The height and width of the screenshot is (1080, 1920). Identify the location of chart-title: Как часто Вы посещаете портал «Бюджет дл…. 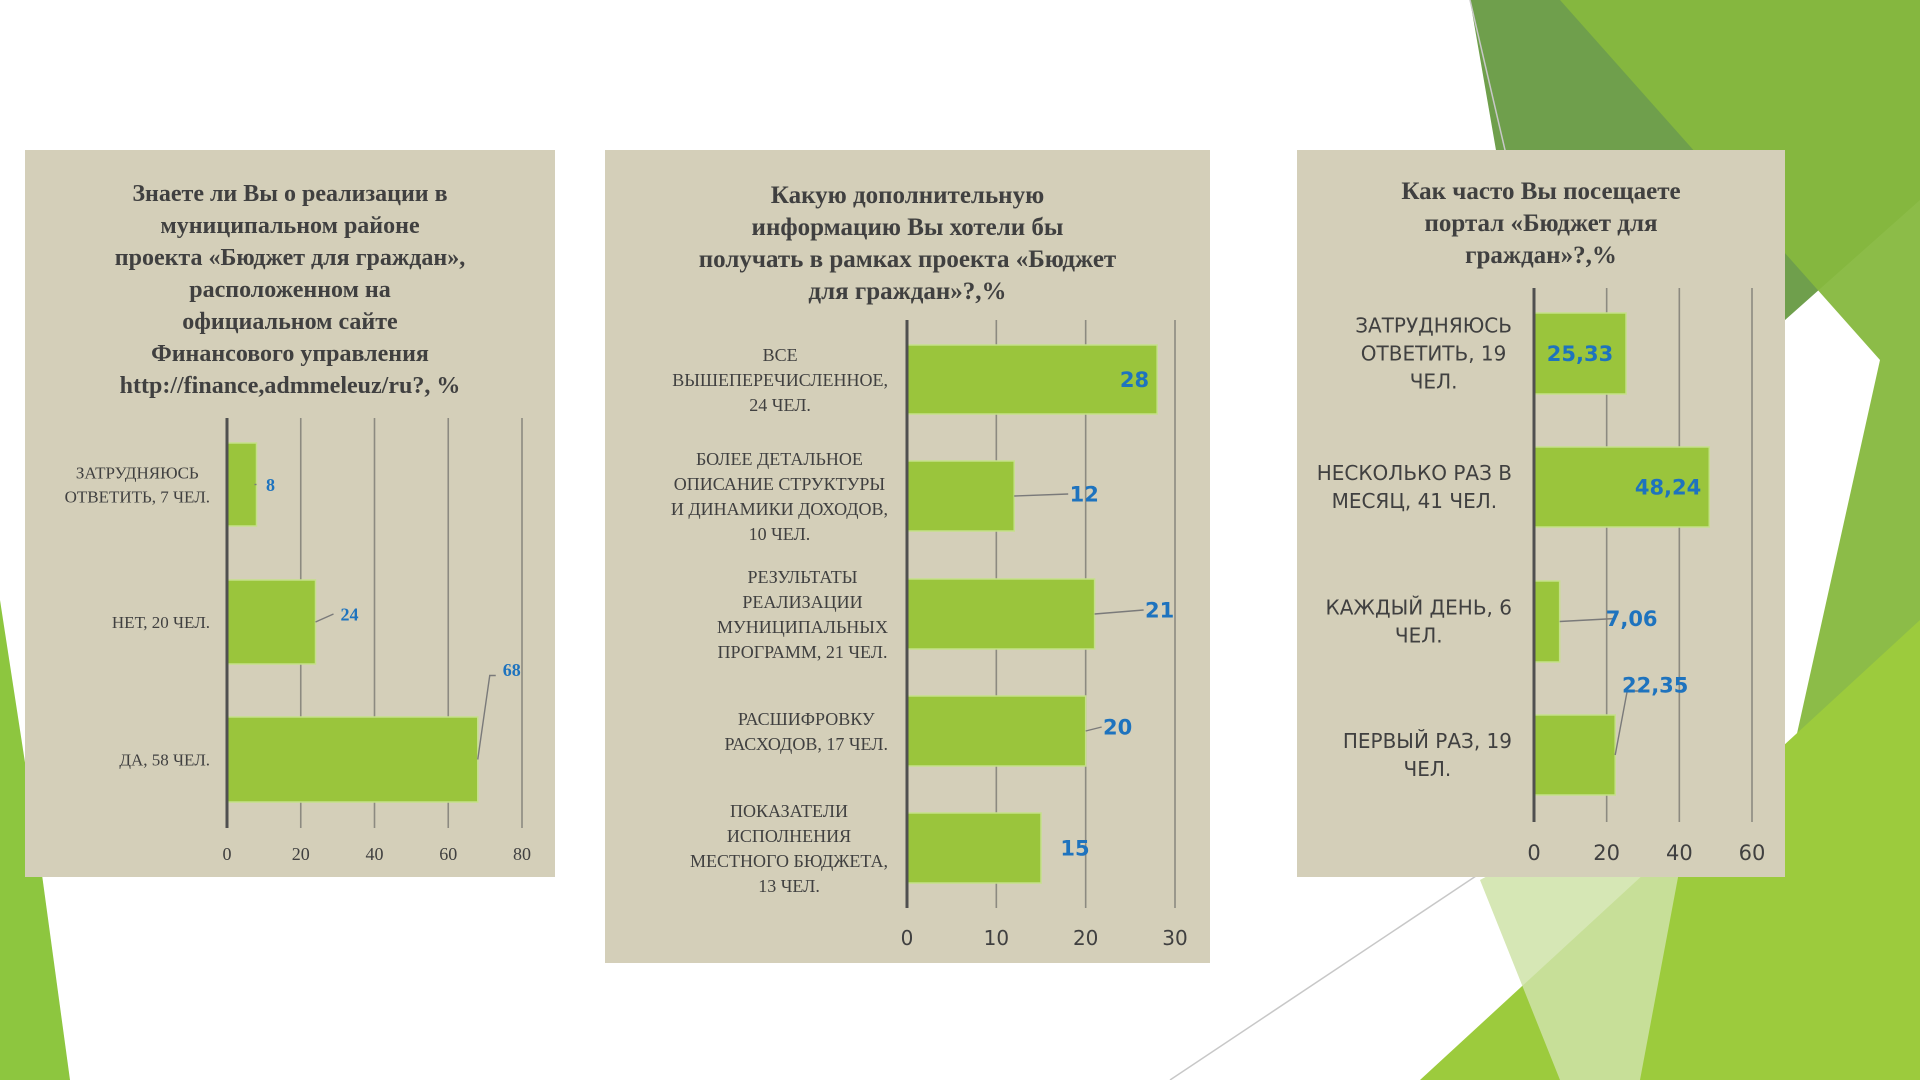
(1541, 223).